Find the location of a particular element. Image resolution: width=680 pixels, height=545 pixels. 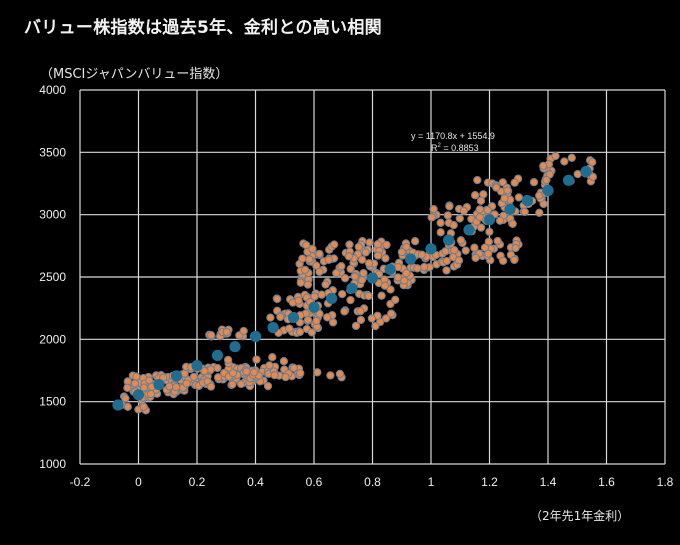

y-tick-label: 3000 is located at coordinates (52, 215).